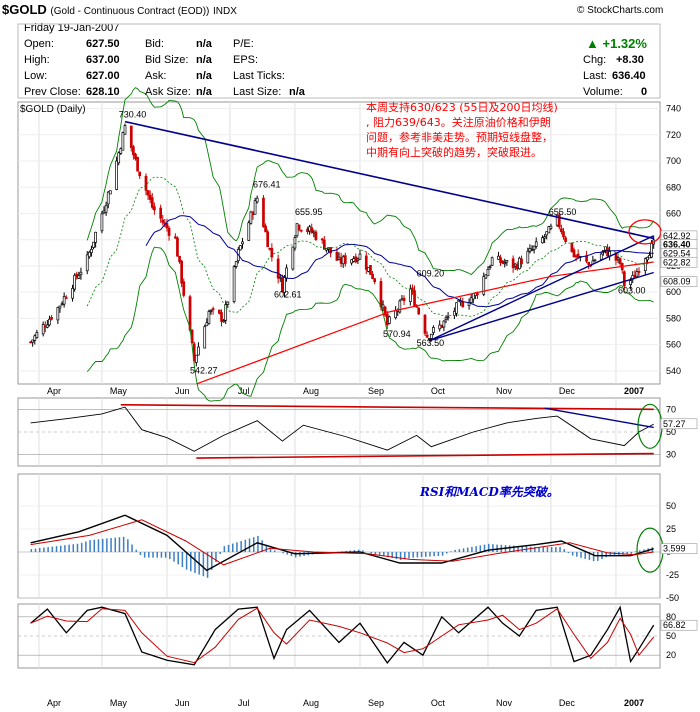  Describe the element at coordinates (671, 636) in the screenshot. I see `stoch-y-tick: 50` at that location.